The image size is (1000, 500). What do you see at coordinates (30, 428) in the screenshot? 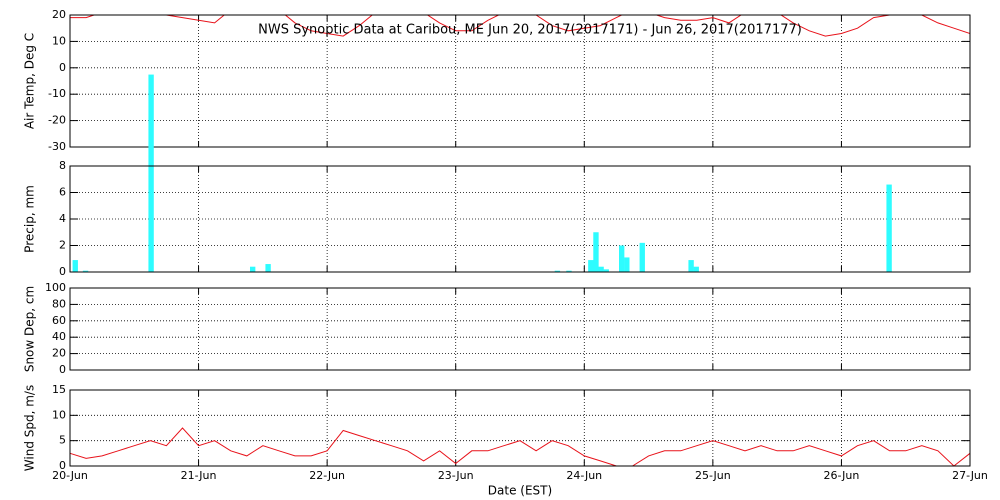
I see `y-axis-label: Wind Spd, m/s` at bounding box center [30, 428].